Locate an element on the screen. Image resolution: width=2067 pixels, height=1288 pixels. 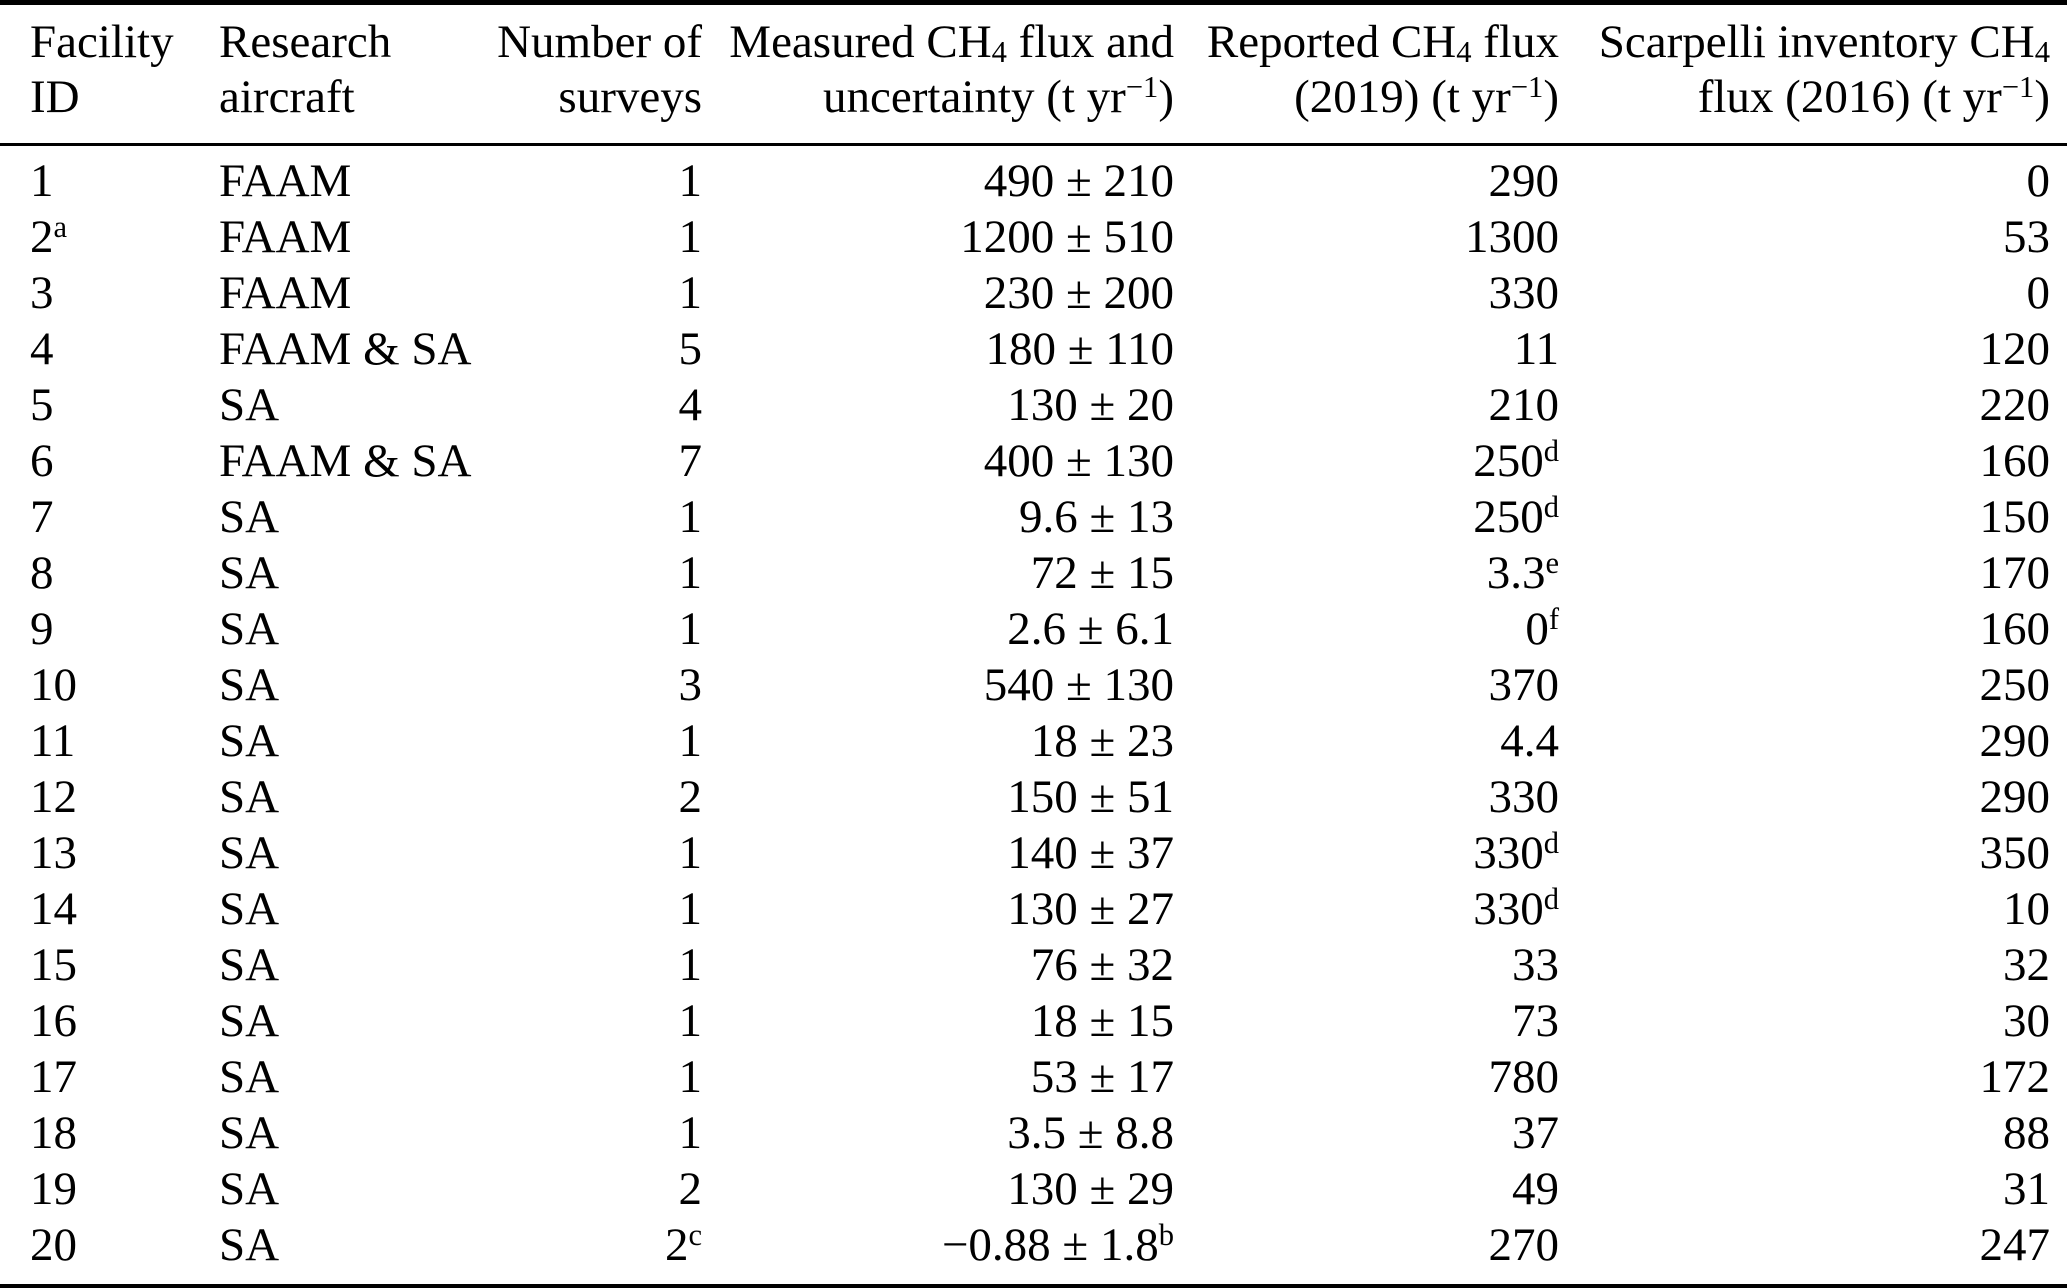
cell-scarpelli-flux: 250 is located at coordinates (1813, 685).